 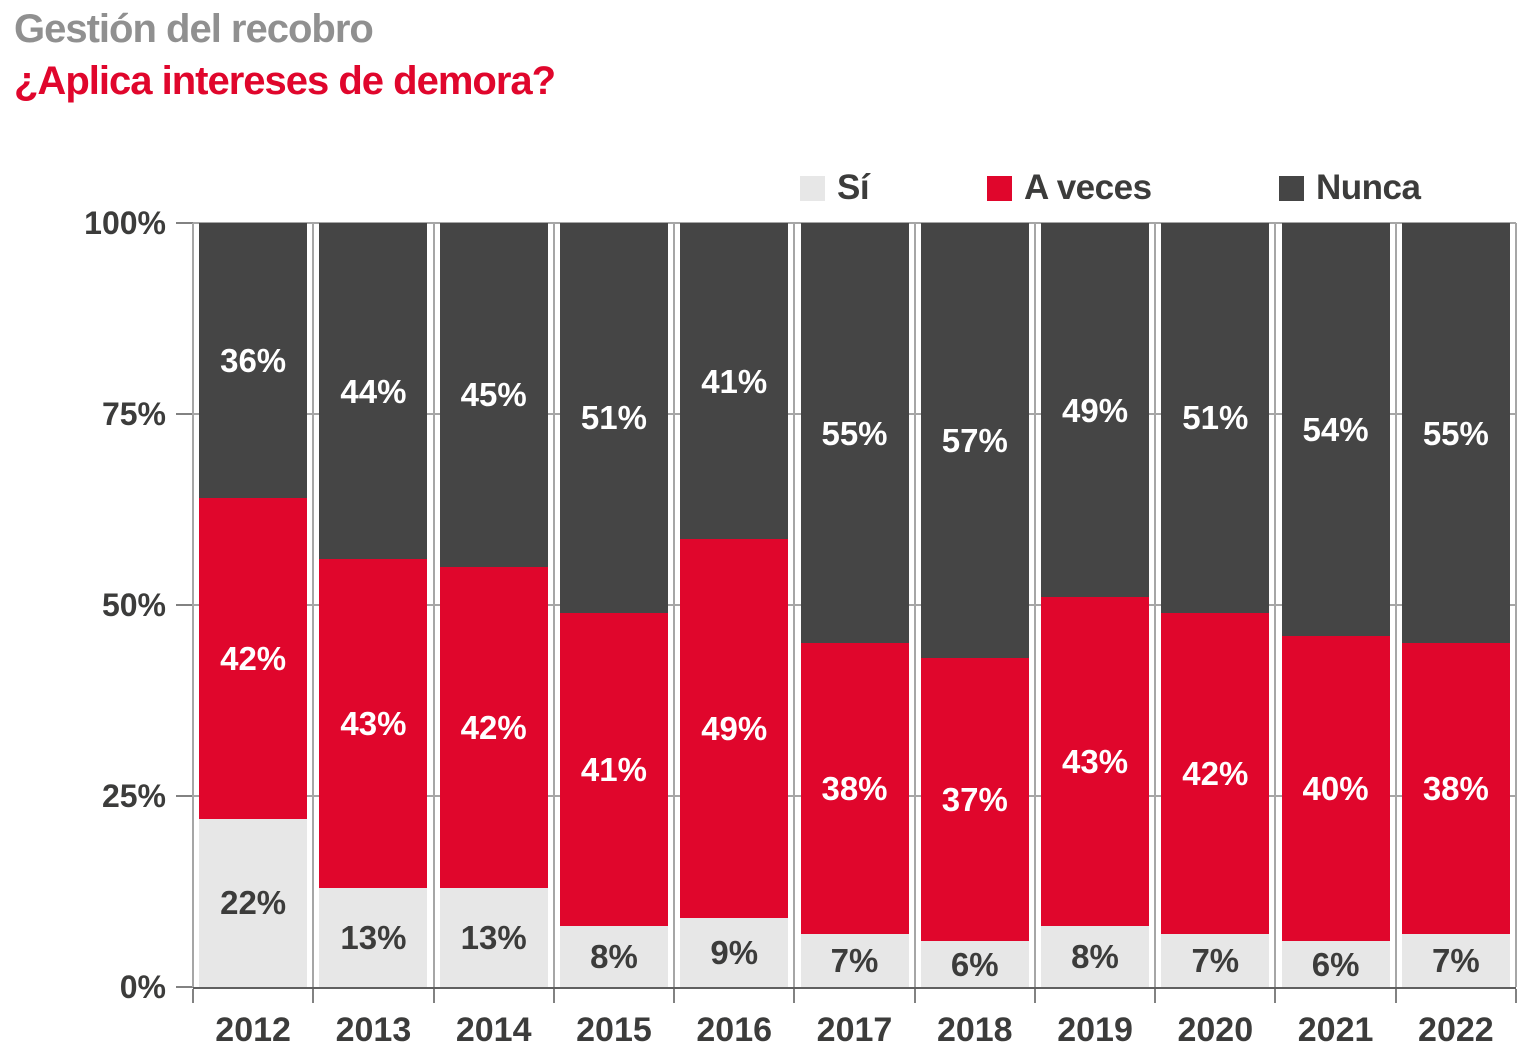 What do you see at coordinates (142, 987) in the screenshot?
I see `y-axis-label-0: 0%` at bounding box center [142, 987].